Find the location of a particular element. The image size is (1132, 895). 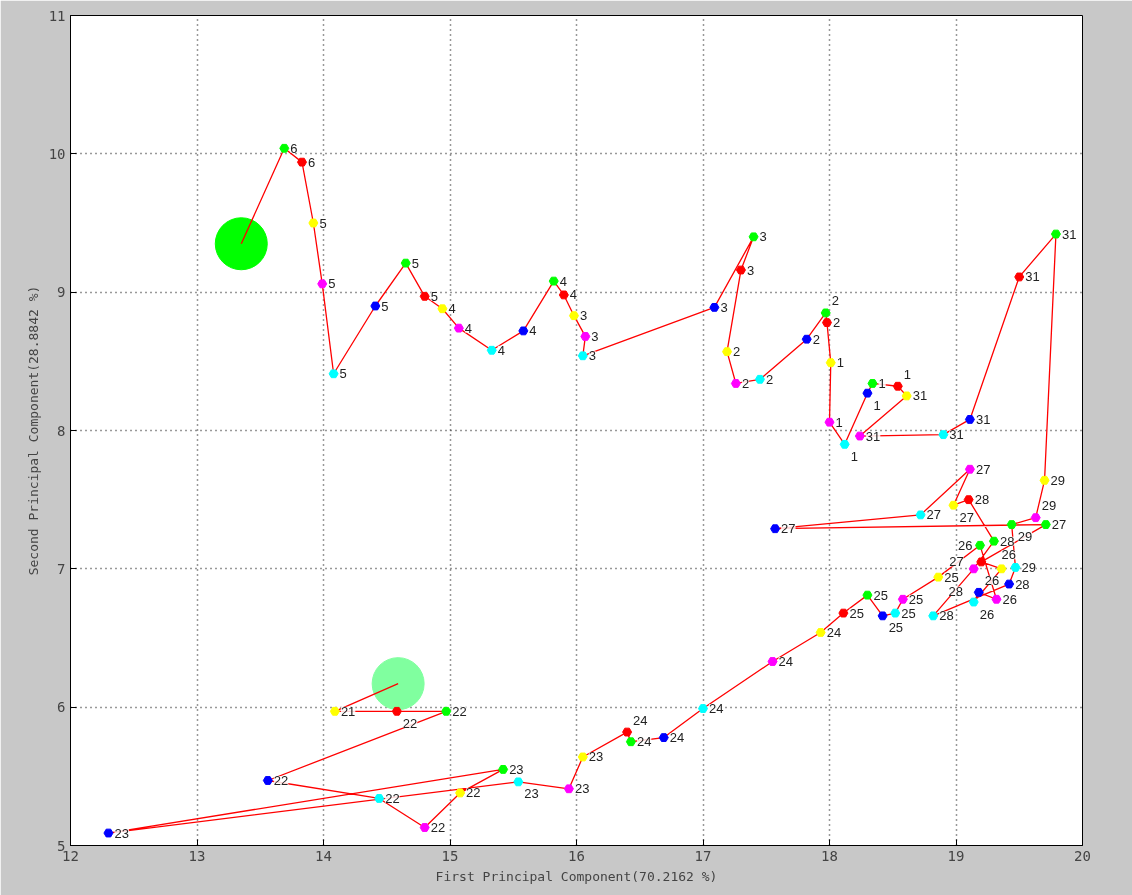

y-tick-label: 10 is located at coordinates (57, 153).